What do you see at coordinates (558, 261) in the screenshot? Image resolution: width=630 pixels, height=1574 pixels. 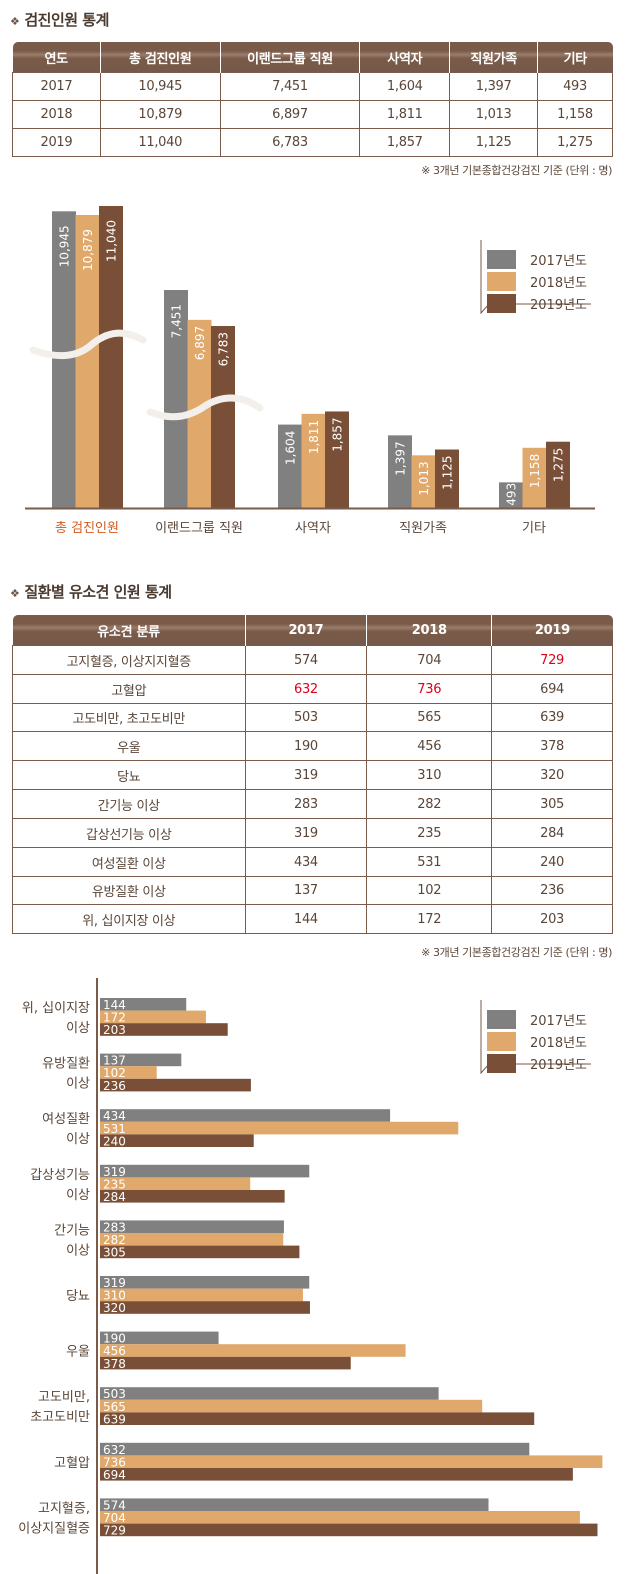 I see `legend-label: 2017년도` at bounding box center [558, 261].